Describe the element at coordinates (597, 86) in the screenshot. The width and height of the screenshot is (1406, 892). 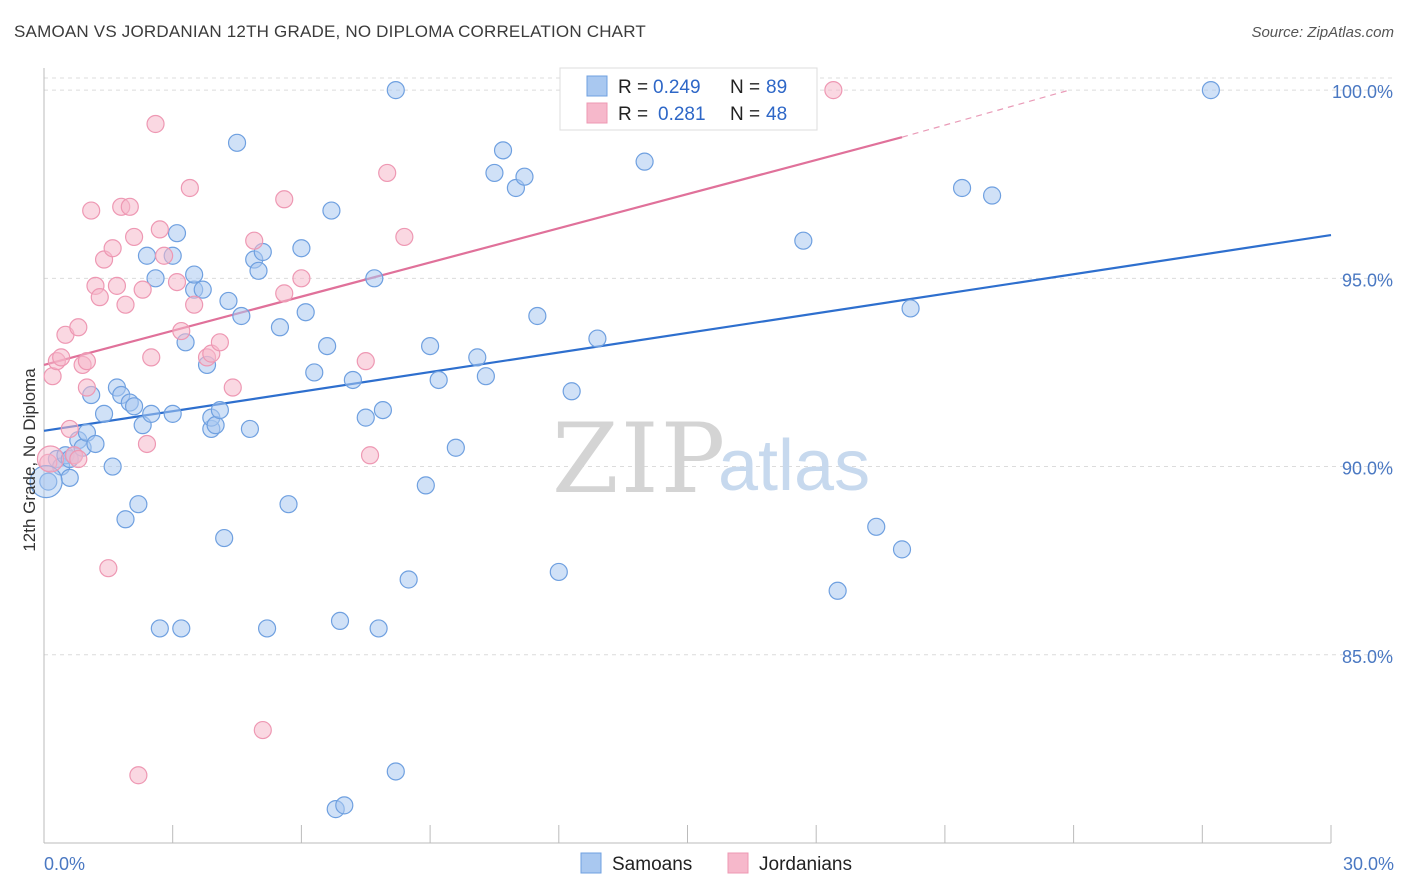
I see `legend-swatch-samoans` at that location.